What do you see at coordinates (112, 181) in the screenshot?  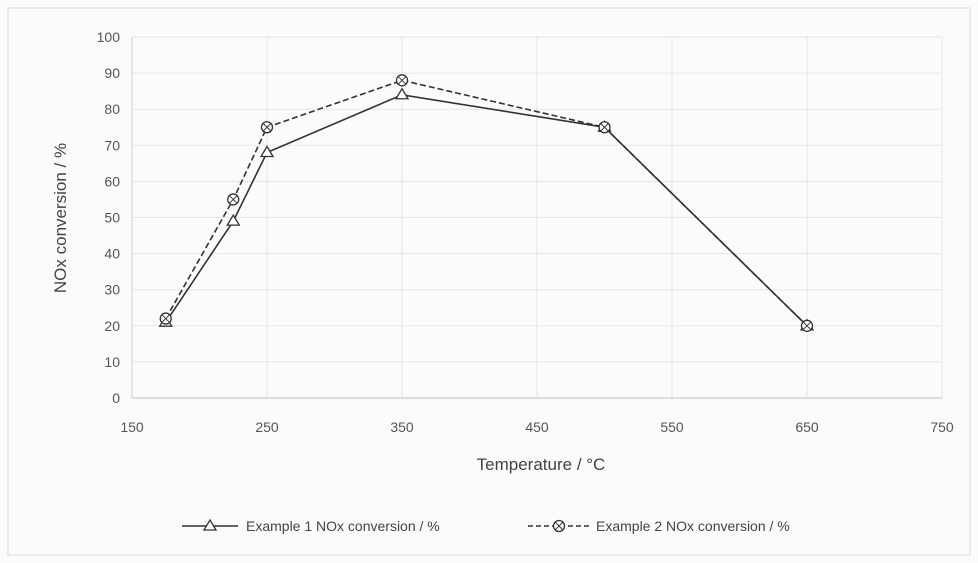 I see `y-tick-label: 60` at bounding box center [112, 181].